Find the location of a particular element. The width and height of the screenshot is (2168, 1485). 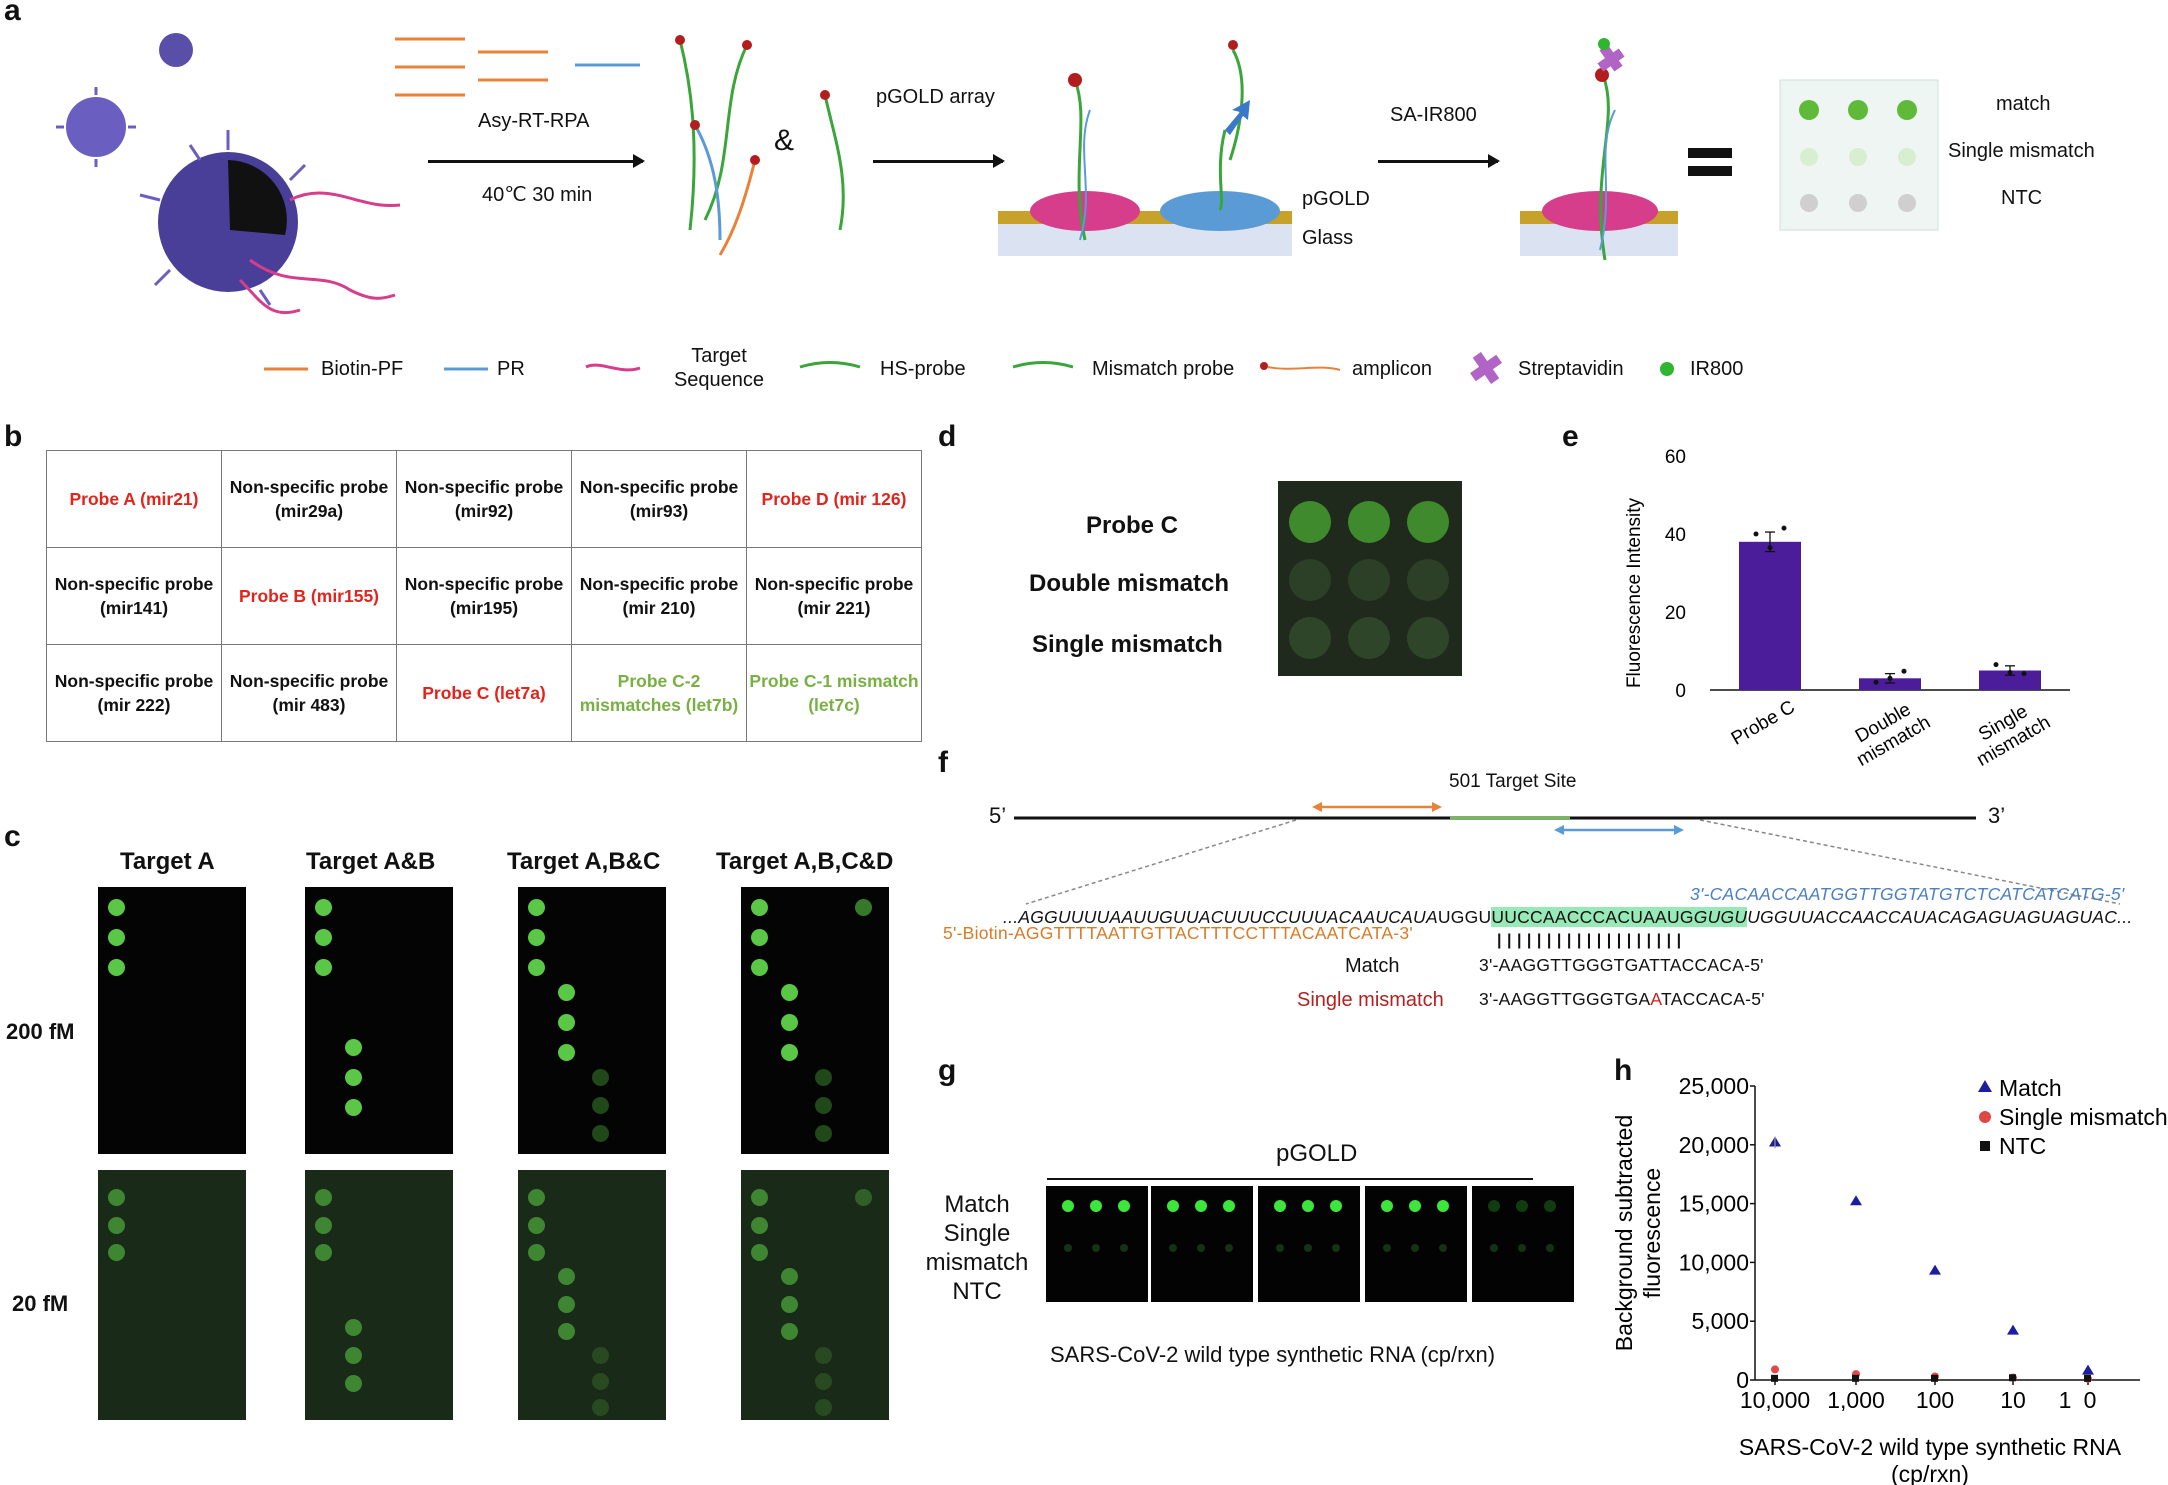

target-sequence-icon is located at coordinates (613, 367).